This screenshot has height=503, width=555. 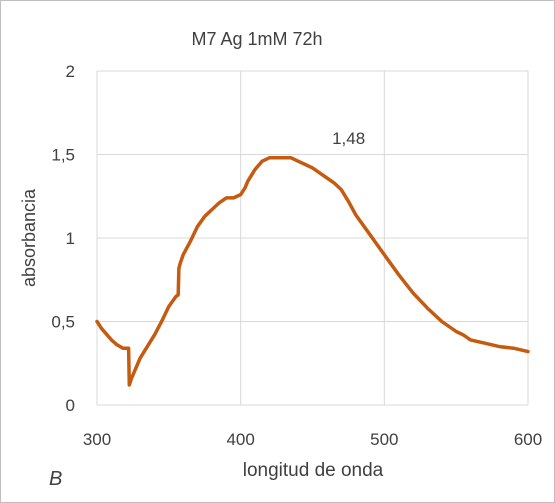 What do you see at coordinates (70, 71) in the screenshot?
I see `y-tick-label: 2` at bounding box center [70, 71].